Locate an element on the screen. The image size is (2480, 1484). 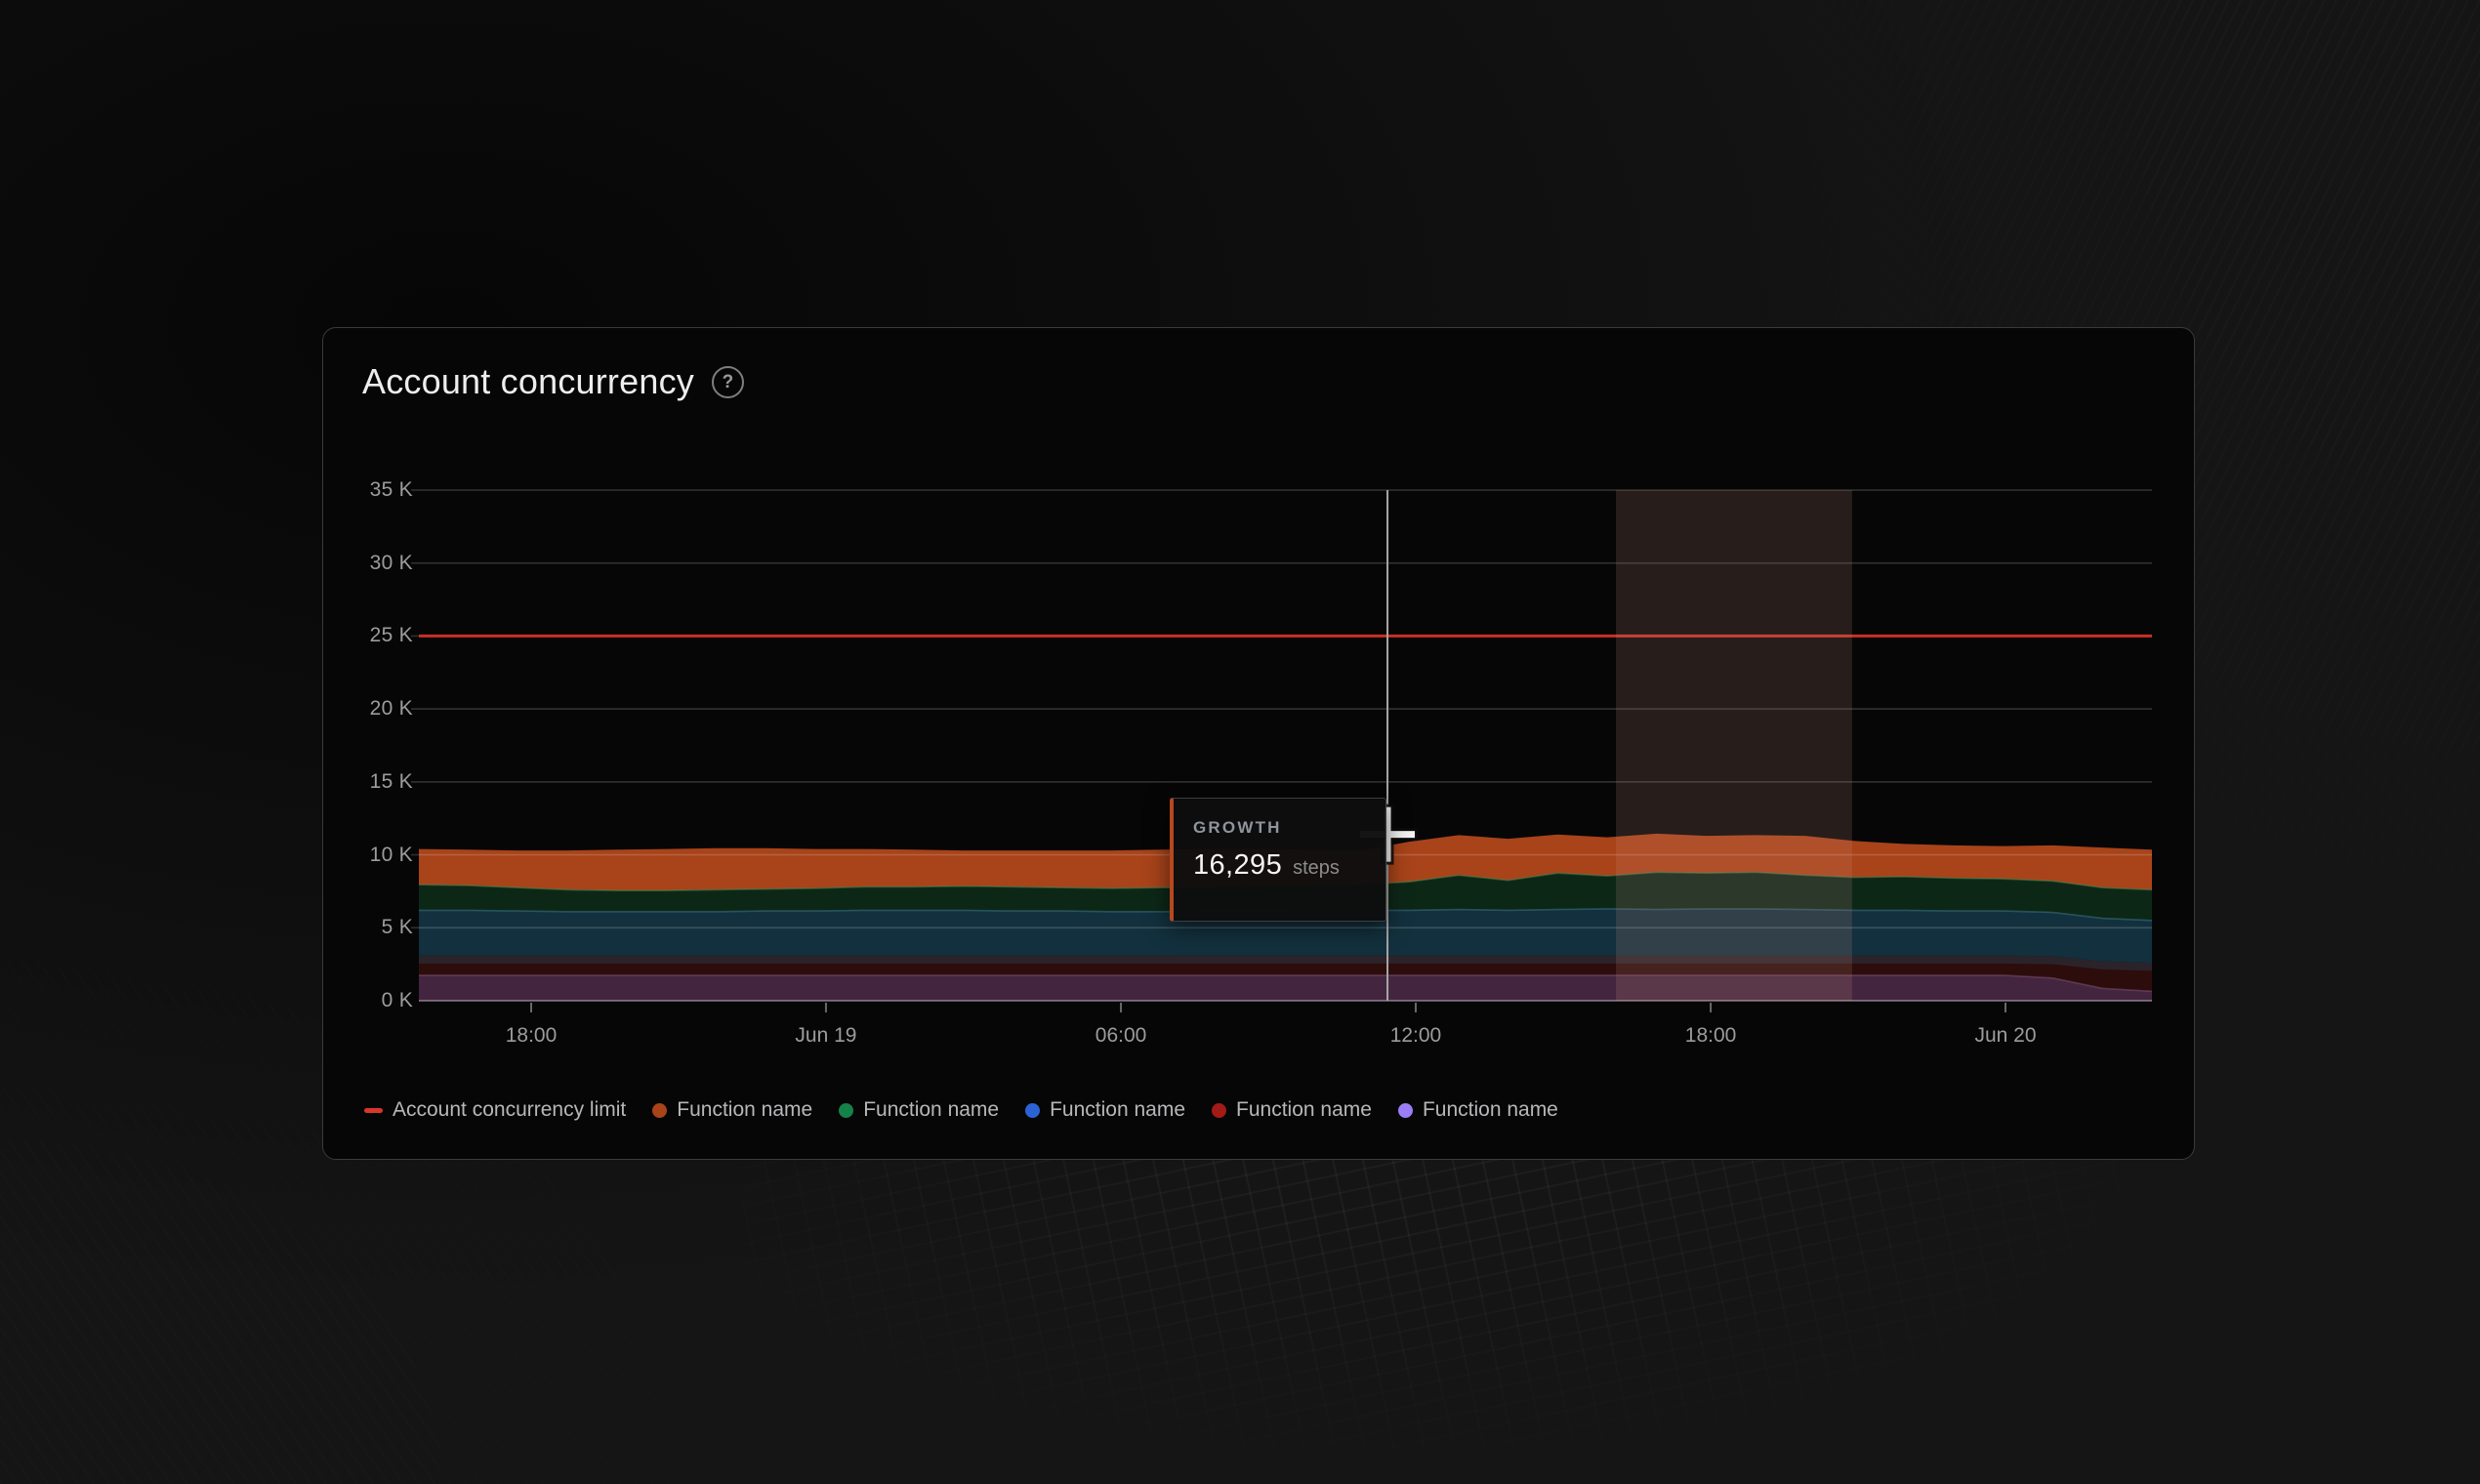
tooltip-value: 16,295 is located at coordinates (1238, 865).